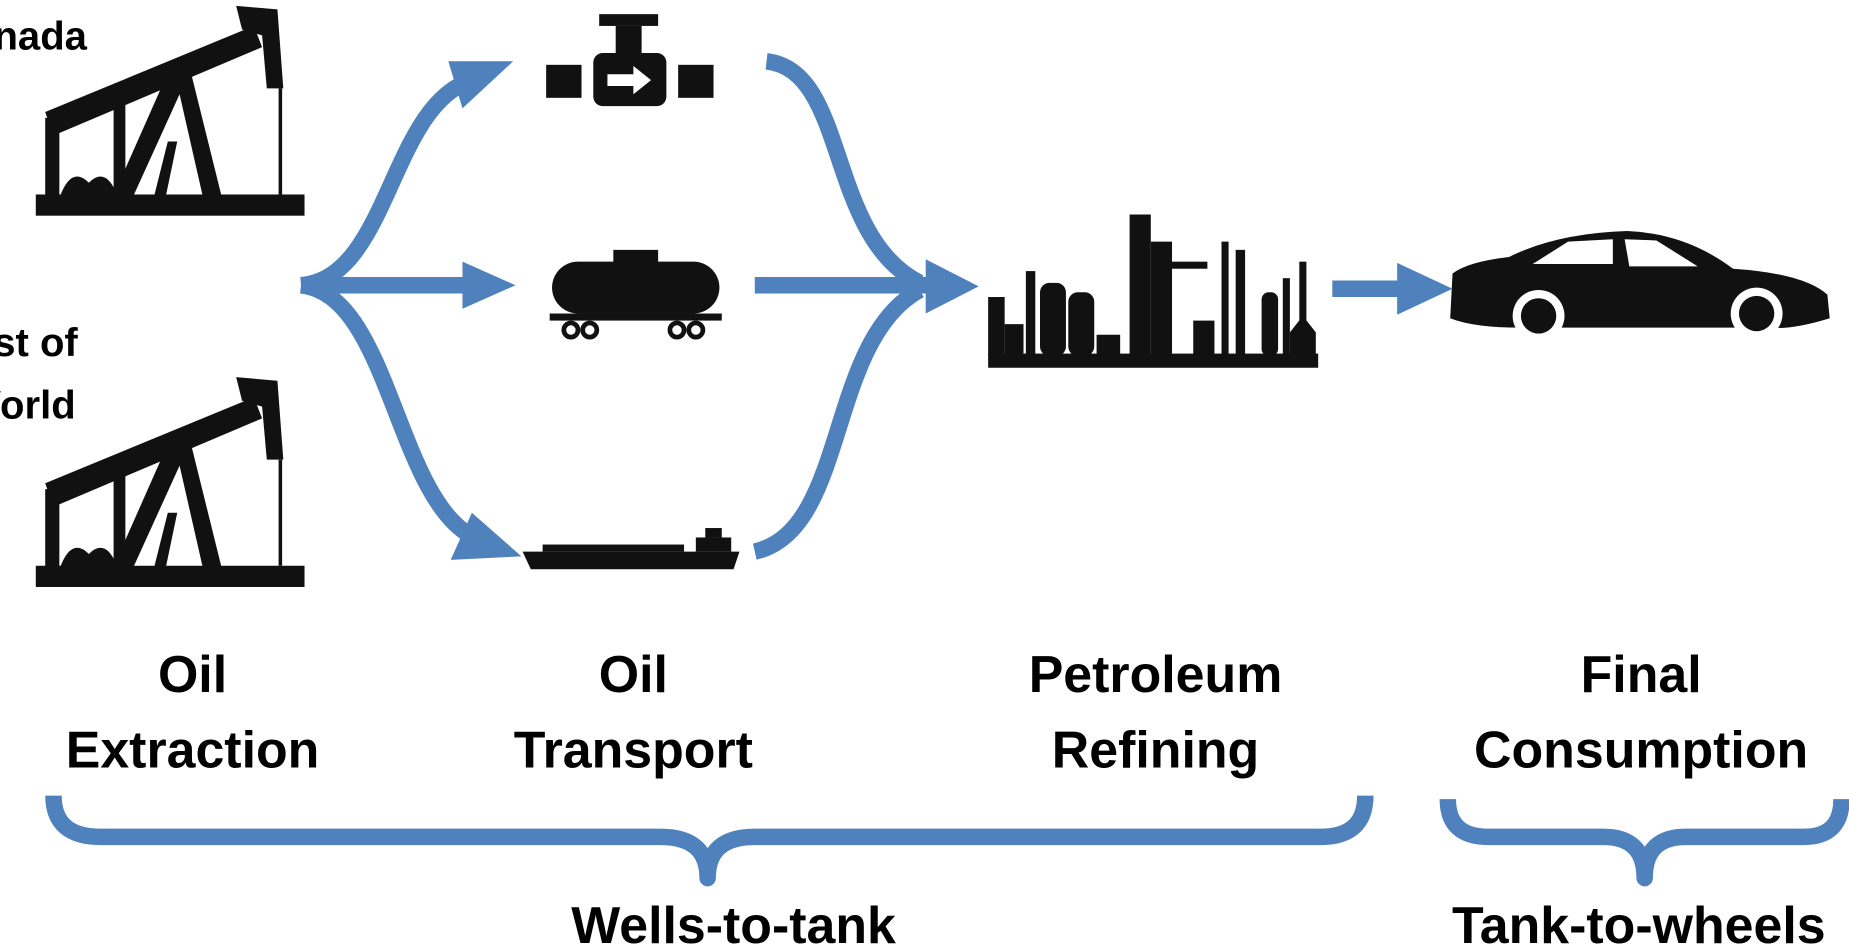 The image size is (1849, 950). I want to click on braces, so click(947, 841).